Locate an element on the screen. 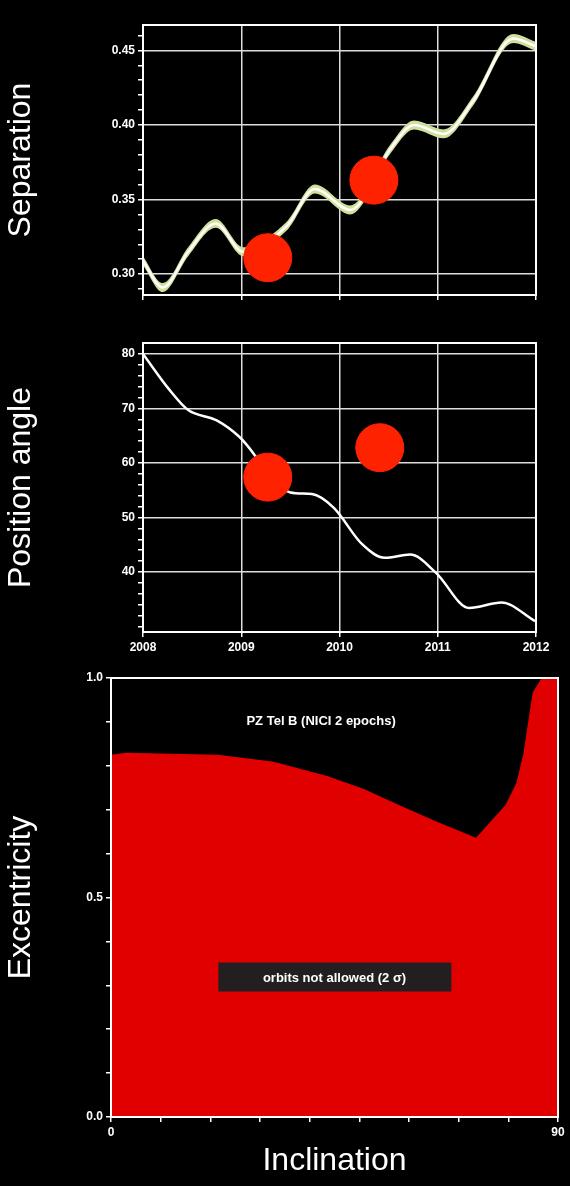 The width and height of the screenshot is (570, 1186). x-tick-label: 90 is located at coordinates (558, 1131).